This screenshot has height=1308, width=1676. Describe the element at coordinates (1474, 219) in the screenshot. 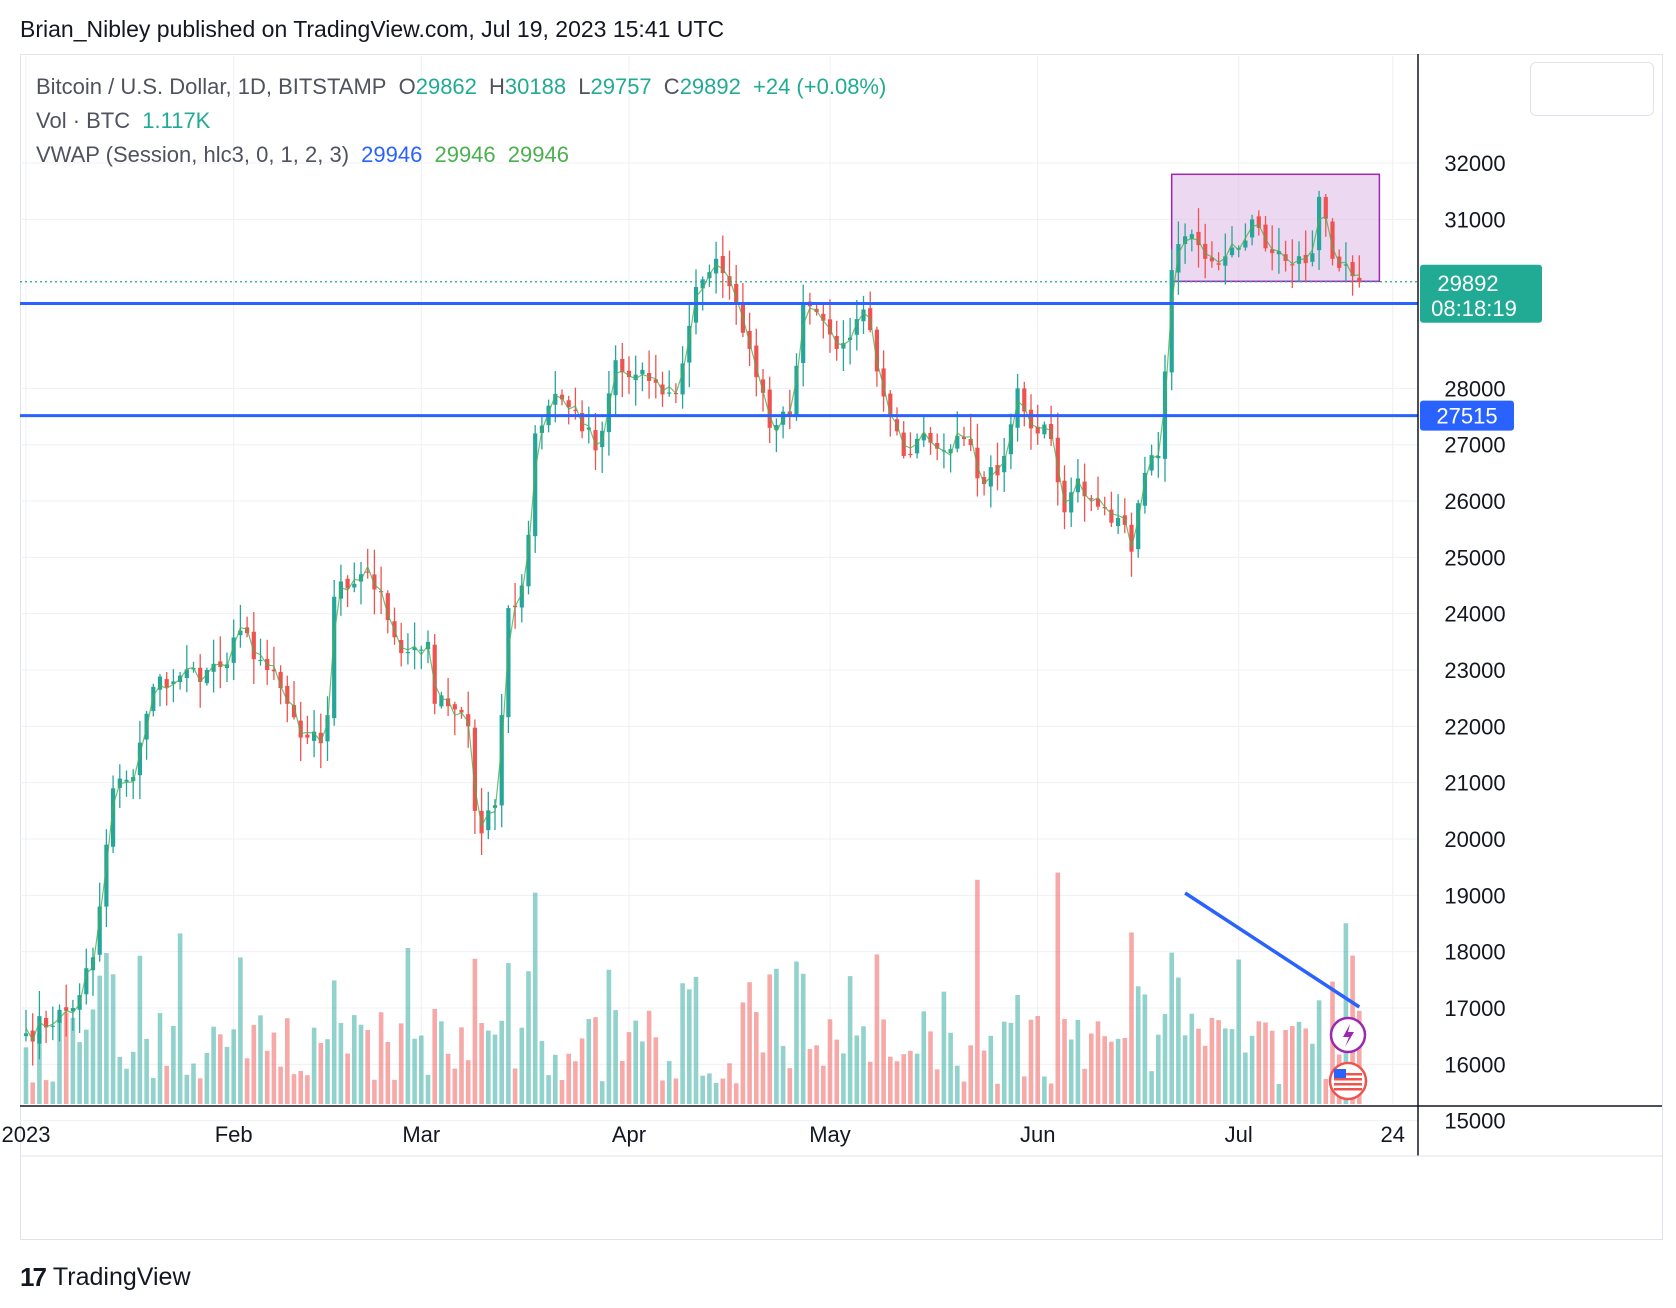

I see `y-tick-label: 31000` at that location.